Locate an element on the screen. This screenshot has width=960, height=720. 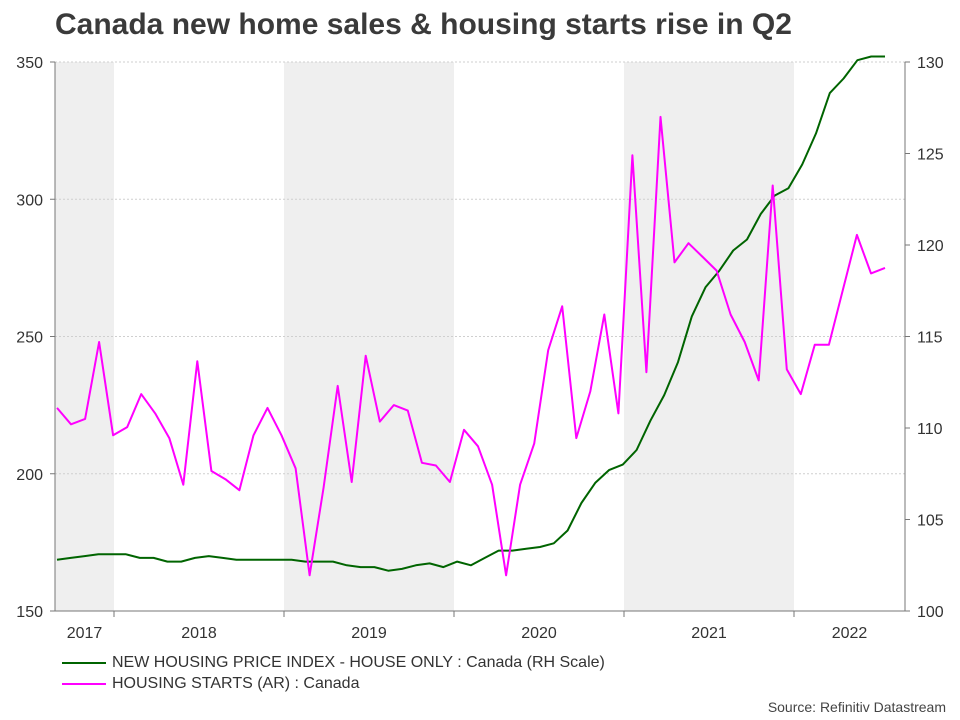
right-tick-label: 130 is located at coordinates (930, 63).